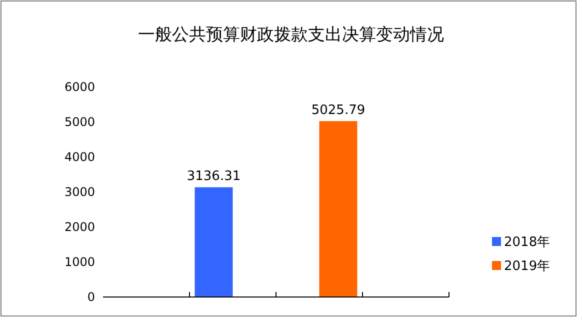 The image size is (583, 321). What do you see at coordinates (213, 176) in the screenshot?
I see `data-label: 3136.31` at bounding box center [213, 176].